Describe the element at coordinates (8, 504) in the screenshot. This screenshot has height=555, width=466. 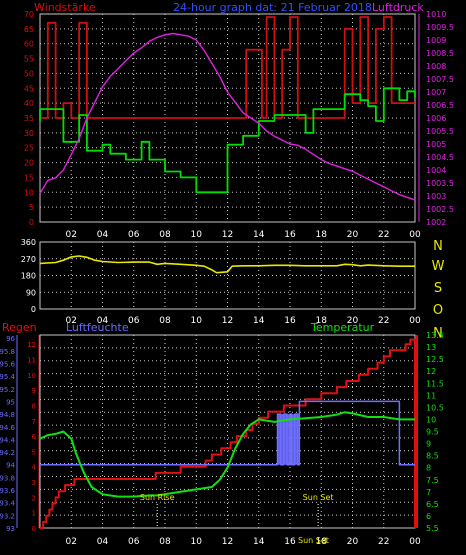
I see `humidity-tick-label: 93.4` at that location.